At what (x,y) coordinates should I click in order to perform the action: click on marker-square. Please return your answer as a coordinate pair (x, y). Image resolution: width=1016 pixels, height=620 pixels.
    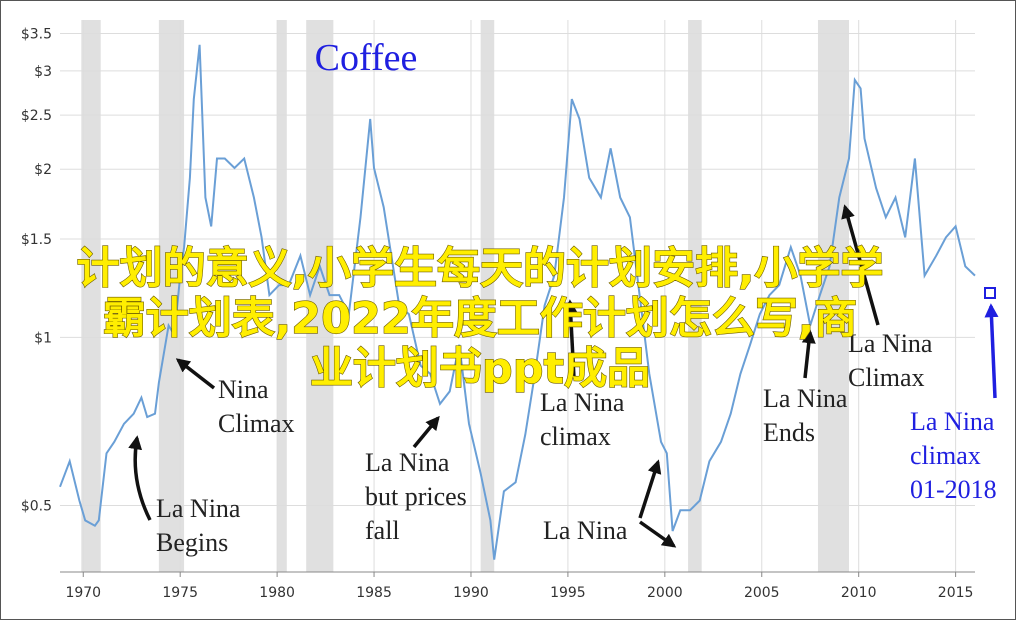
    Looking at the image, I should click on (990, 293).